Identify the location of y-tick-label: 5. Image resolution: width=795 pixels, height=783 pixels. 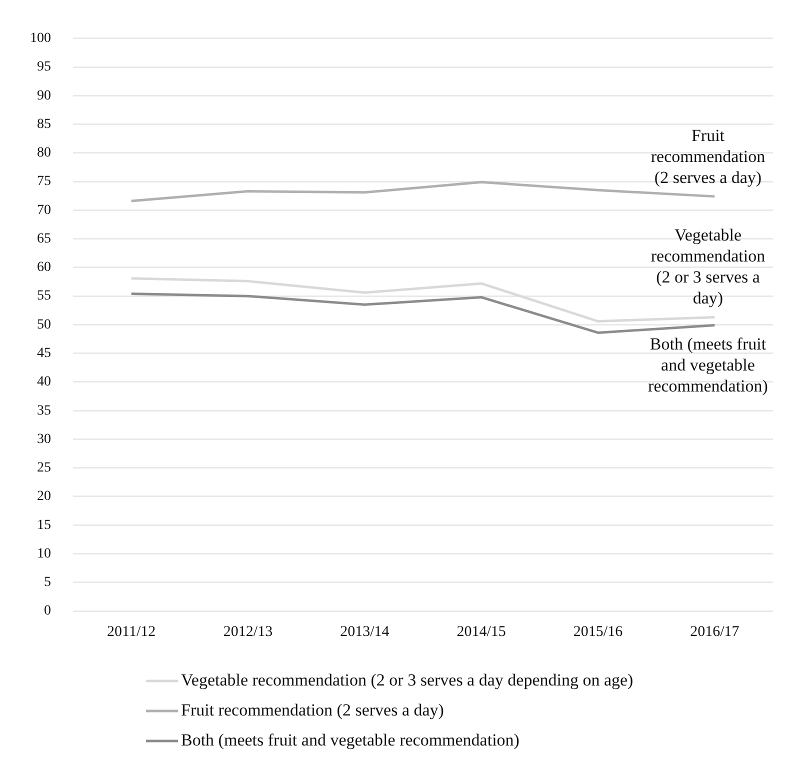
(47, 582).